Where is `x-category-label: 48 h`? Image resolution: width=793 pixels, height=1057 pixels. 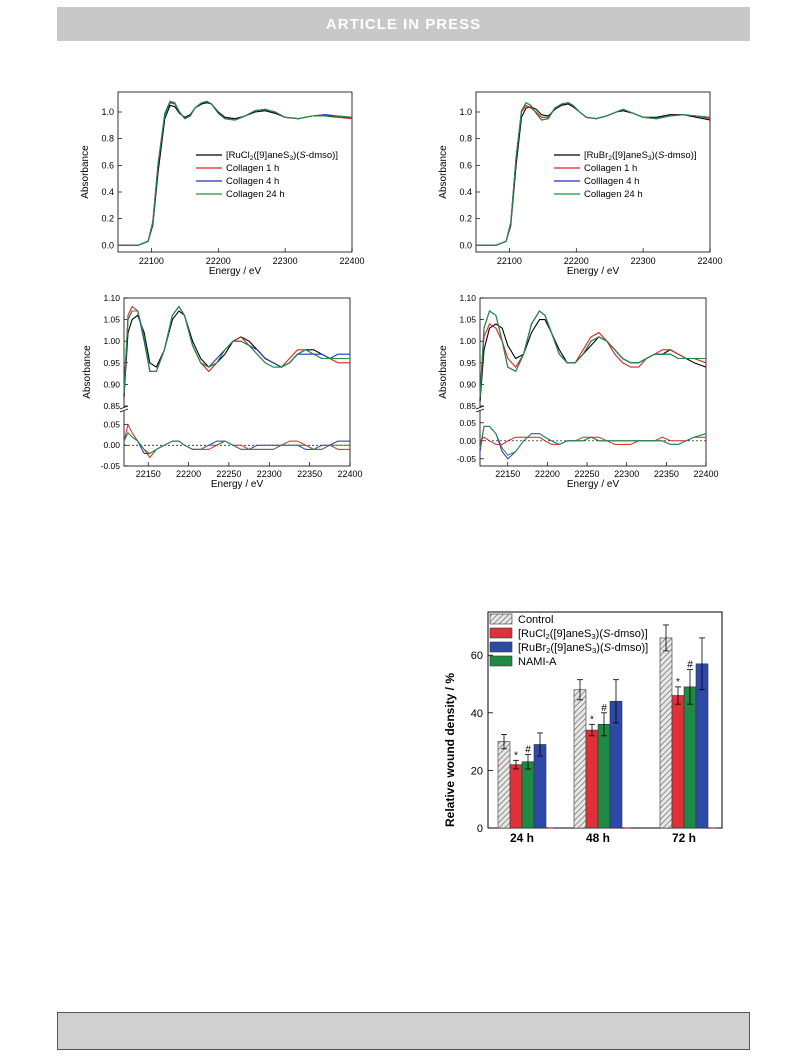 x-category-label: 48 h is located at coordinates (598, 838).